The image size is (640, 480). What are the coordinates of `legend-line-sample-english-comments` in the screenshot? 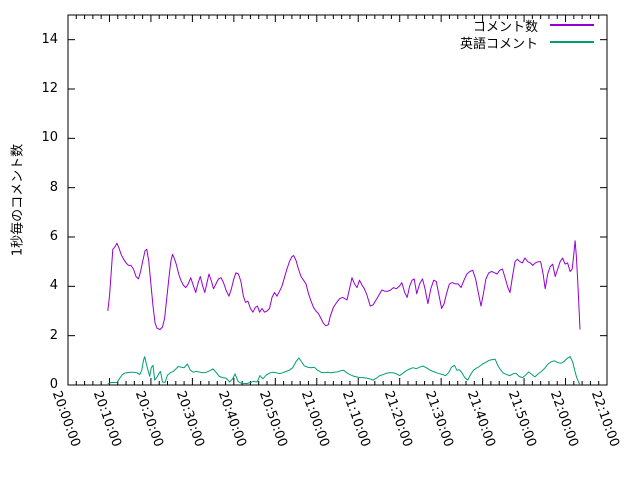 It's located at (572, 42).